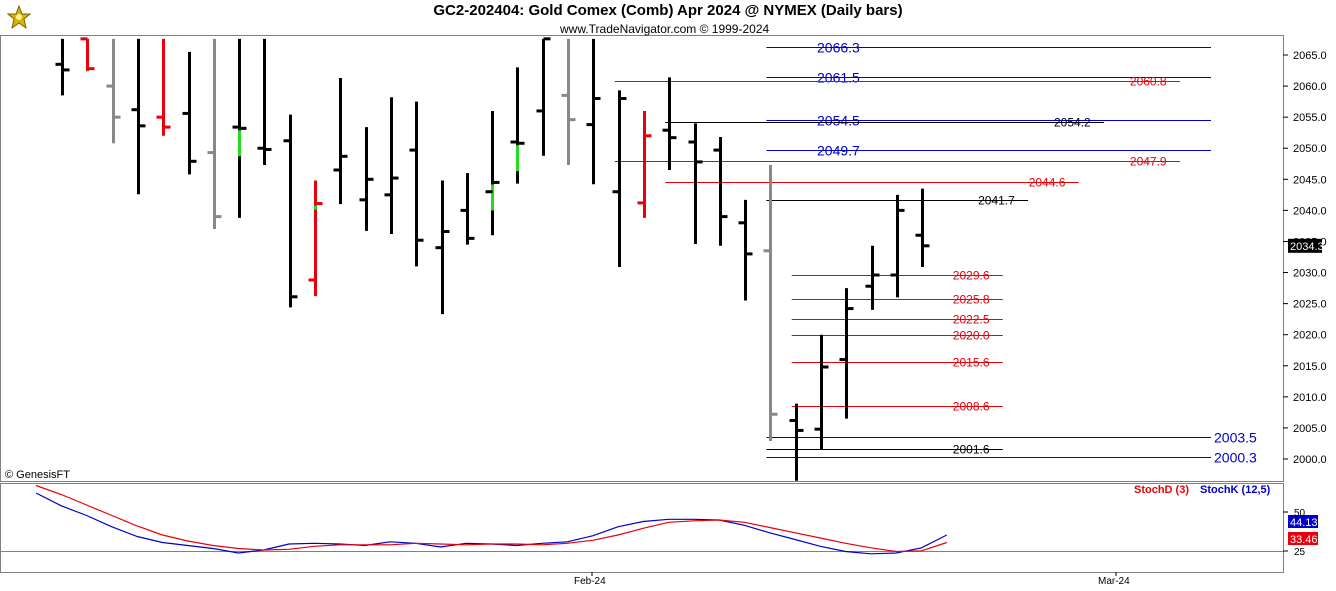 The width and height of the screenshot is (1336, 591). I want to click on legend-stochk: StochK (12,5), so click(1235, 490).